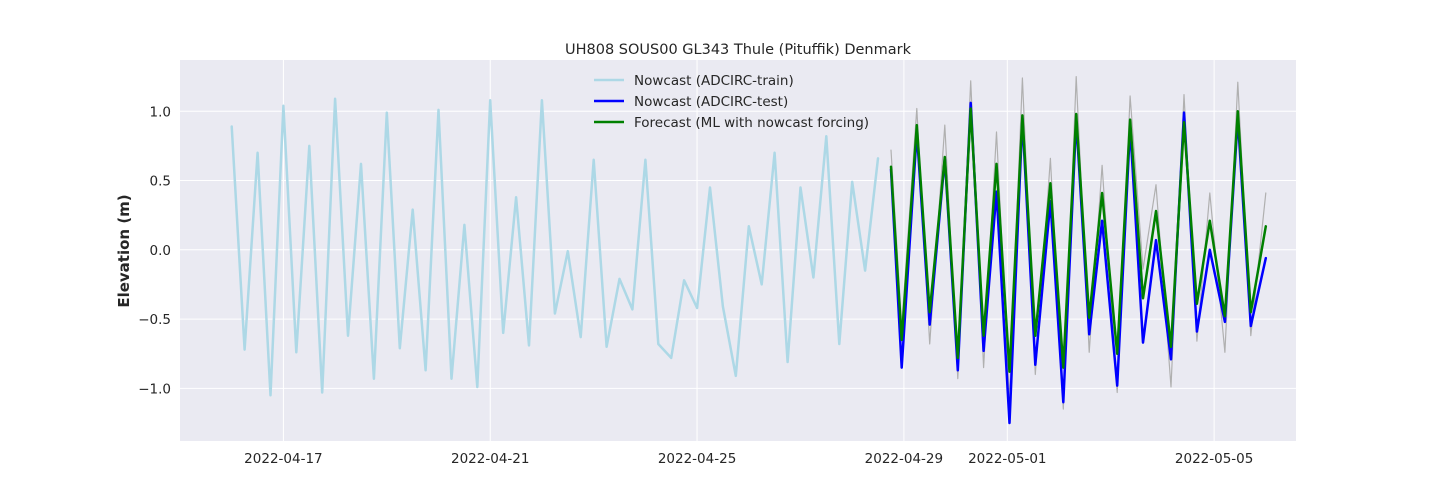  Describe the element at coordinates (124, 250) in the screenshot. I see `y-axis-label: Elevation (m)` at that location.